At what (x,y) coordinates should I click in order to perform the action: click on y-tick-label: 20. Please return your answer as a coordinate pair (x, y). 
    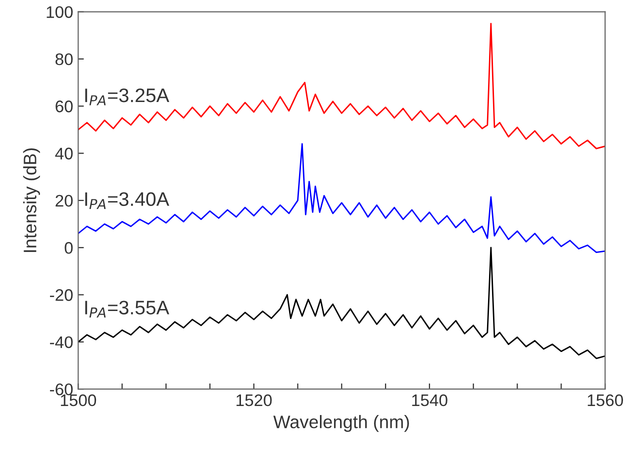
    Looking at the image, I should click on (64, 200).